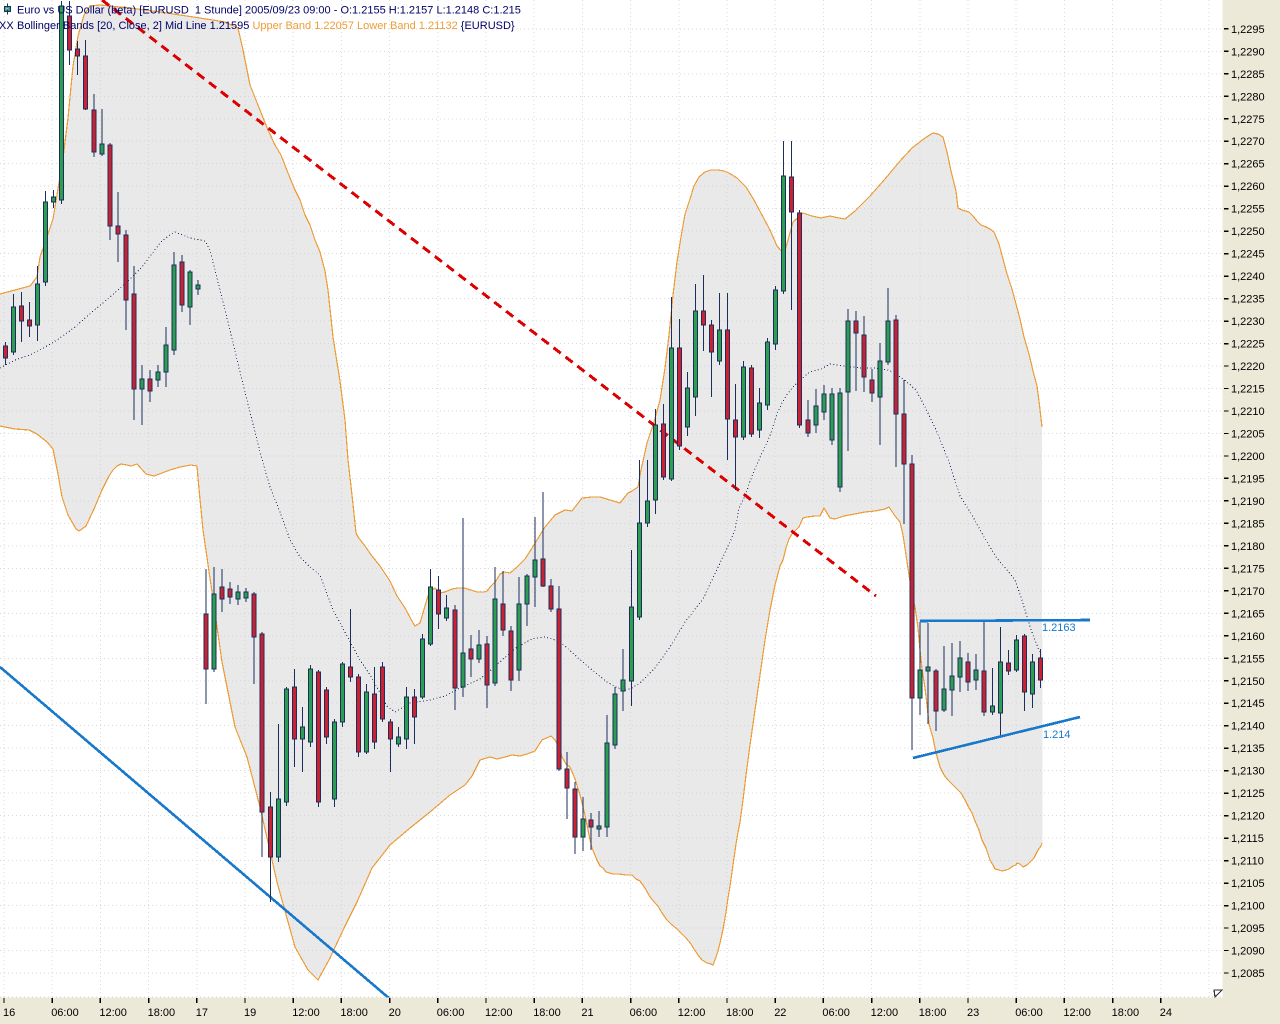  What do you see at coordinates (1248, 75) in the screenshot?
I see `svg-text: 1,2285` at bounding box center [1248, 75].